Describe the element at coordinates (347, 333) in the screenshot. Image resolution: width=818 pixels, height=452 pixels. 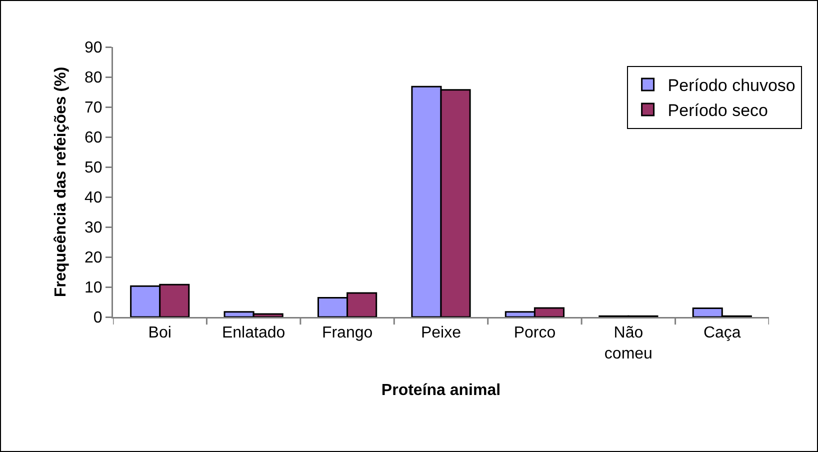
I see `x-tick-label: Frango` at that location.